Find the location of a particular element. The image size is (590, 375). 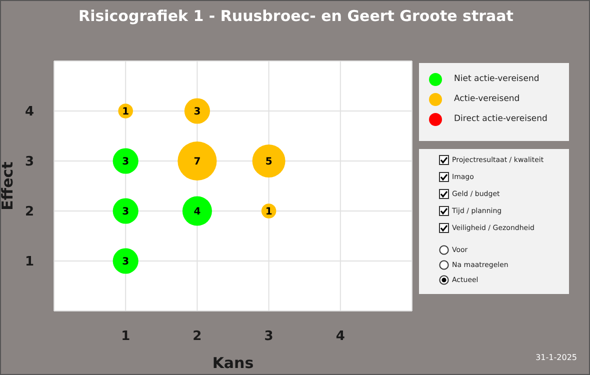

y-tick-label: 3 is located at coordinates (29, 162).